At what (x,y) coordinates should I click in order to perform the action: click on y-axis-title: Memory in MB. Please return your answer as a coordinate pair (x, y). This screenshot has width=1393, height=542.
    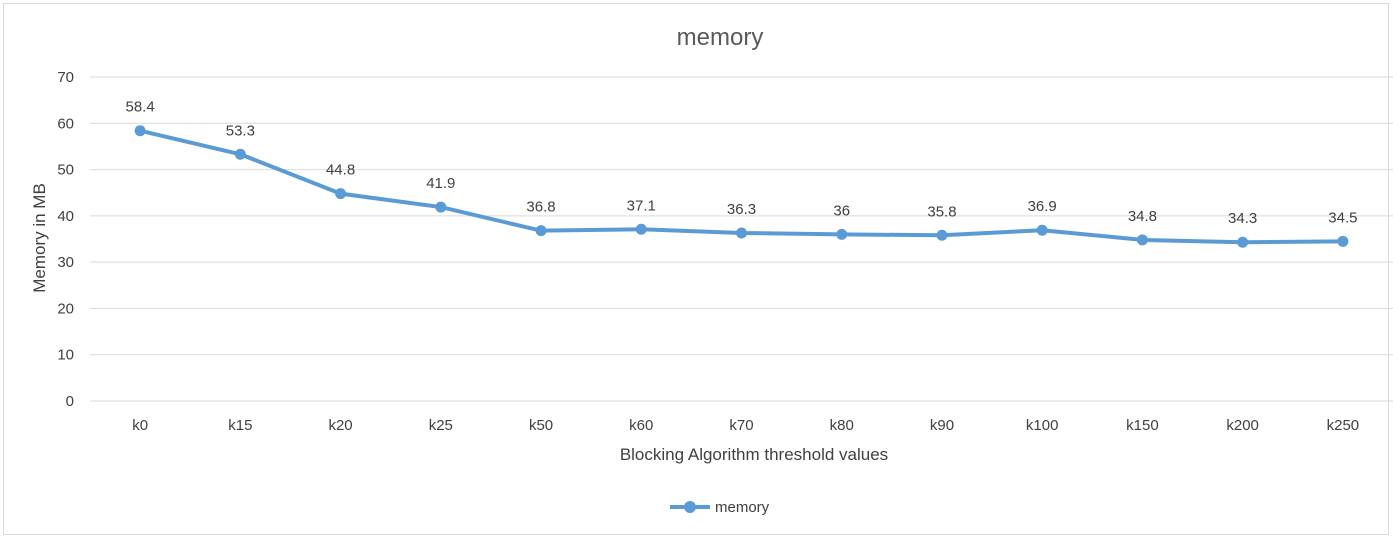
    Looking at the image, I should click on (39, 238).